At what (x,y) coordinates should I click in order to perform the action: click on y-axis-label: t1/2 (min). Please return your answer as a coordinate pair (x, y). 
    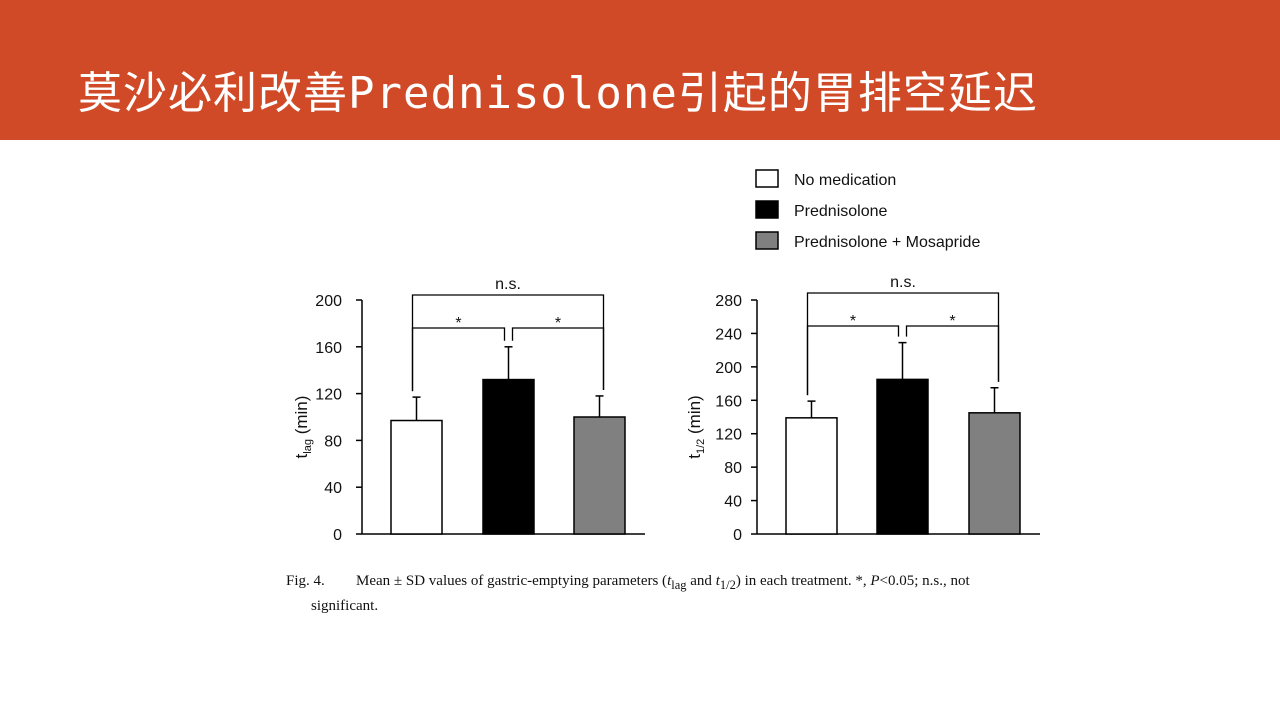
    Looking at the image, I should click on (696, 426).